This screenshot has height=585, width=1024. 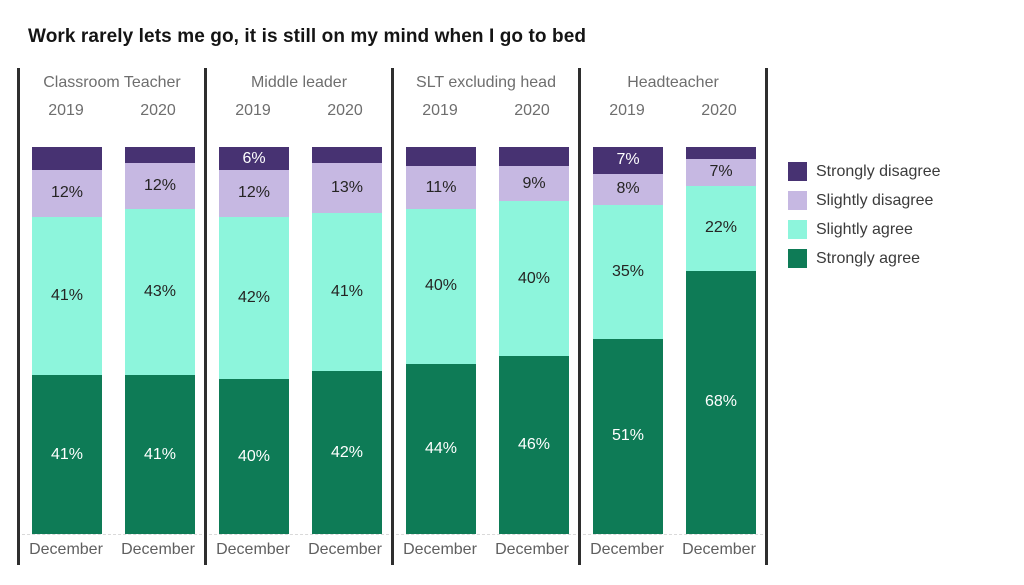 I want to click on bar-segment-slightly-agree: 22%, so click(x=721, y=228).